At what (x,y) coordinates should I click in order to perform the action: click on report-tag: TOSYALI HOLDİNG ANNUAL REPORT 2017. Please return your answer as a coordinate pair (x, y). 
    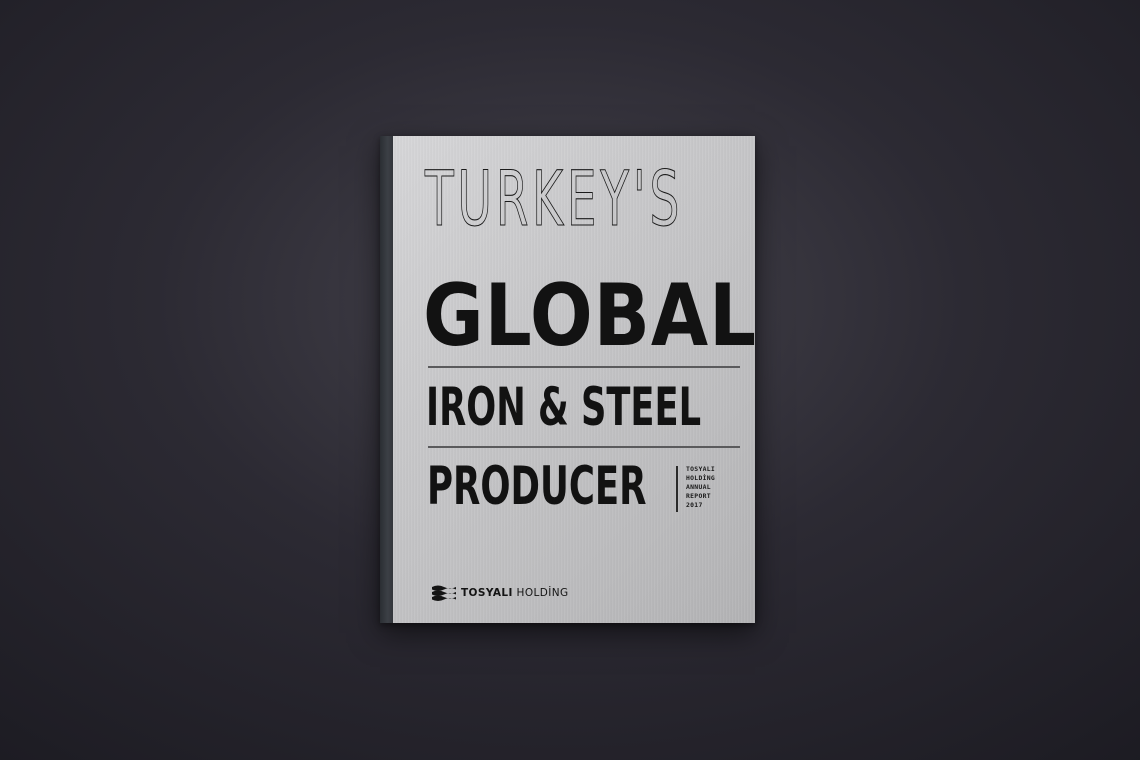
    Looking at the image, I should click on (716, 487).